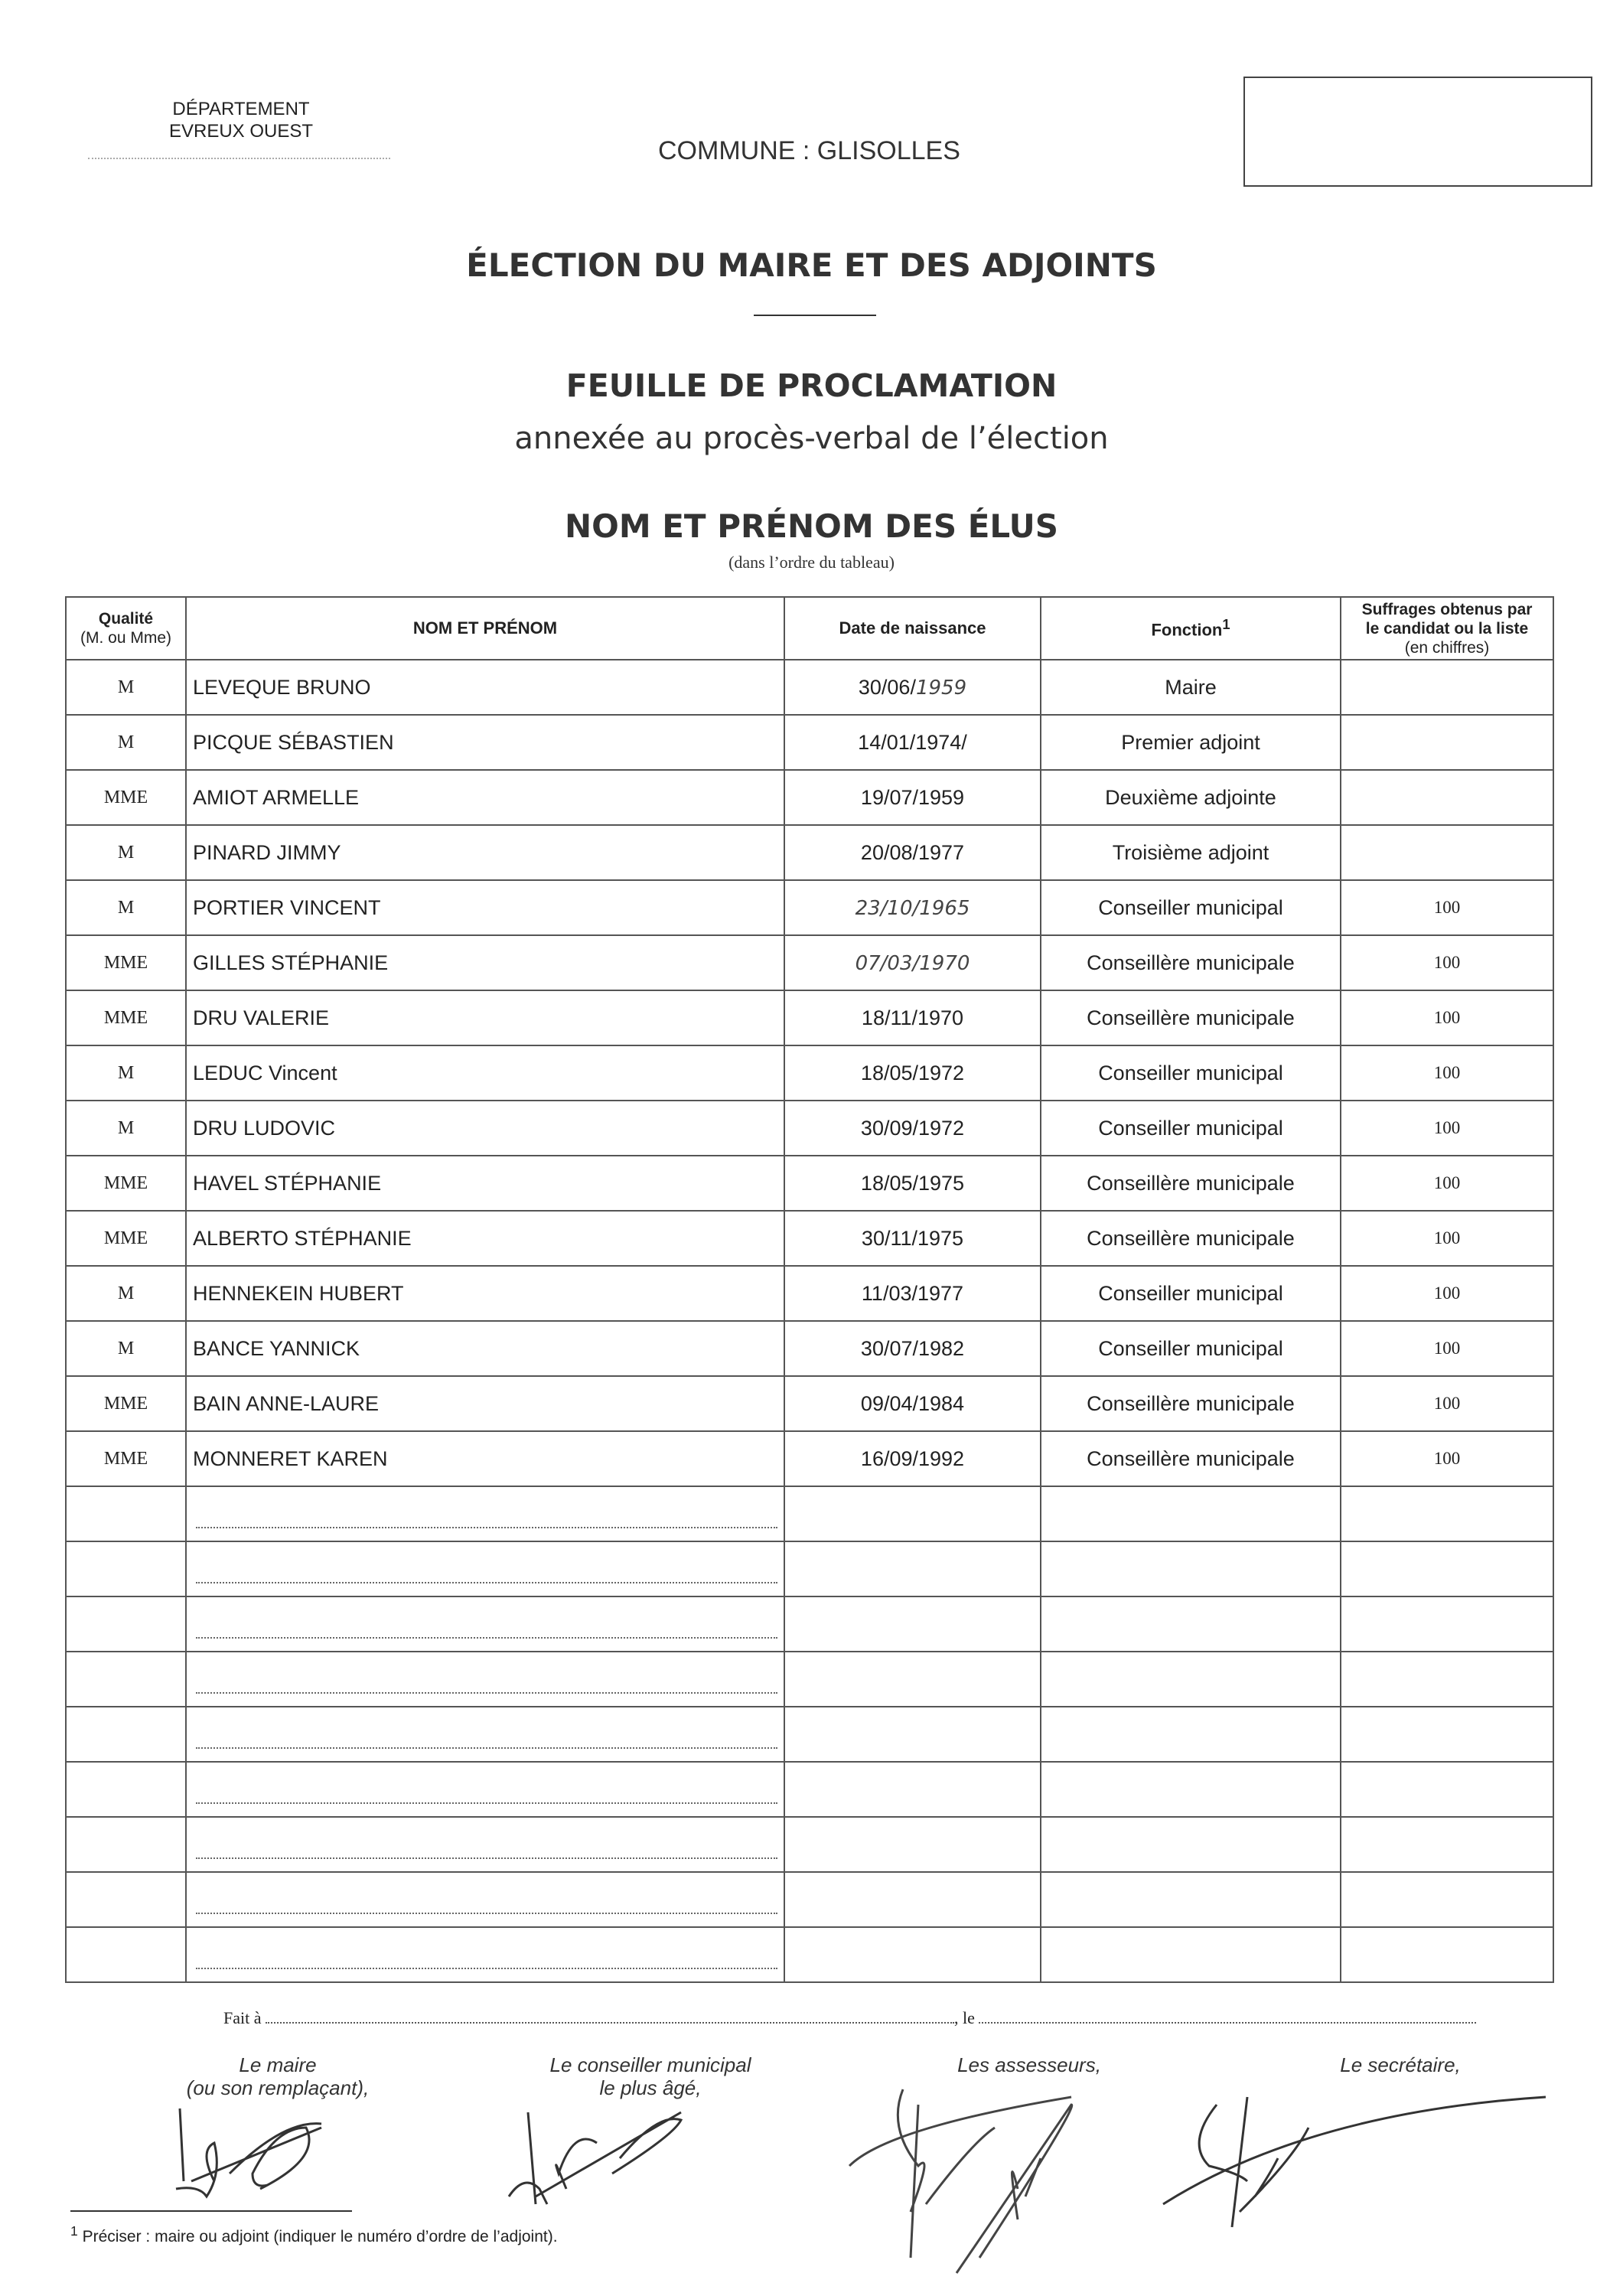 The image size is (1623, 2296). I want to click on cell-fonction: Maire, so click(1191, 687).